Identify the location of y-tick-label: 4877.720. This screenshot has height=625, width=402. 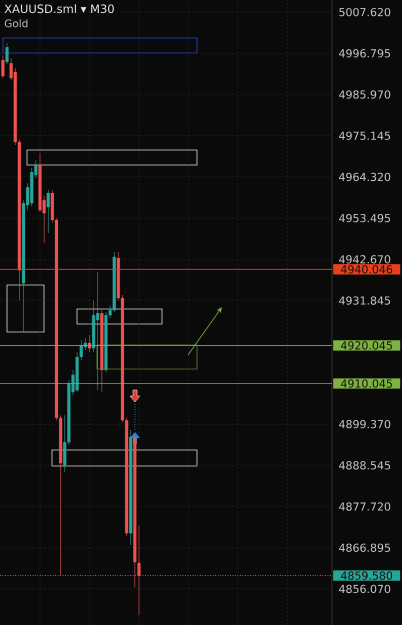
(364, 506).